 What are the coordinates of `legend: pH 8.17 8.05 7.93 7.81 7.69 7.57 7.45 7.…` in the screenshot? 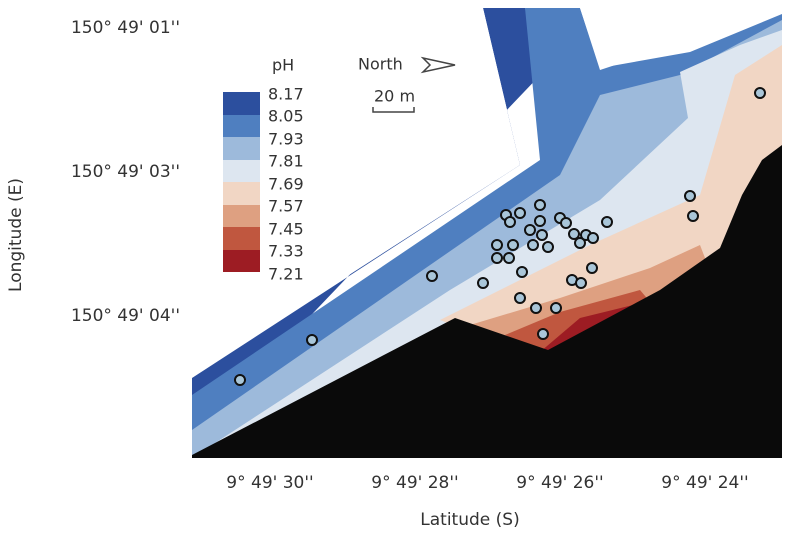 It's located at (263, 170).